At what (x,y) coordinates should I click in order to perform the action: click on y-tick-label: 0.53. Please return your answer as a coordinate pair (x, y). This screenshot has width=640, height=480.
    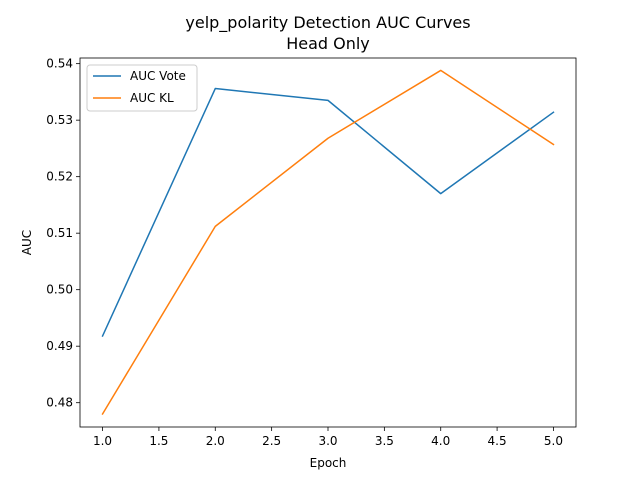
    Looking at the image, I should click on (59, 120).